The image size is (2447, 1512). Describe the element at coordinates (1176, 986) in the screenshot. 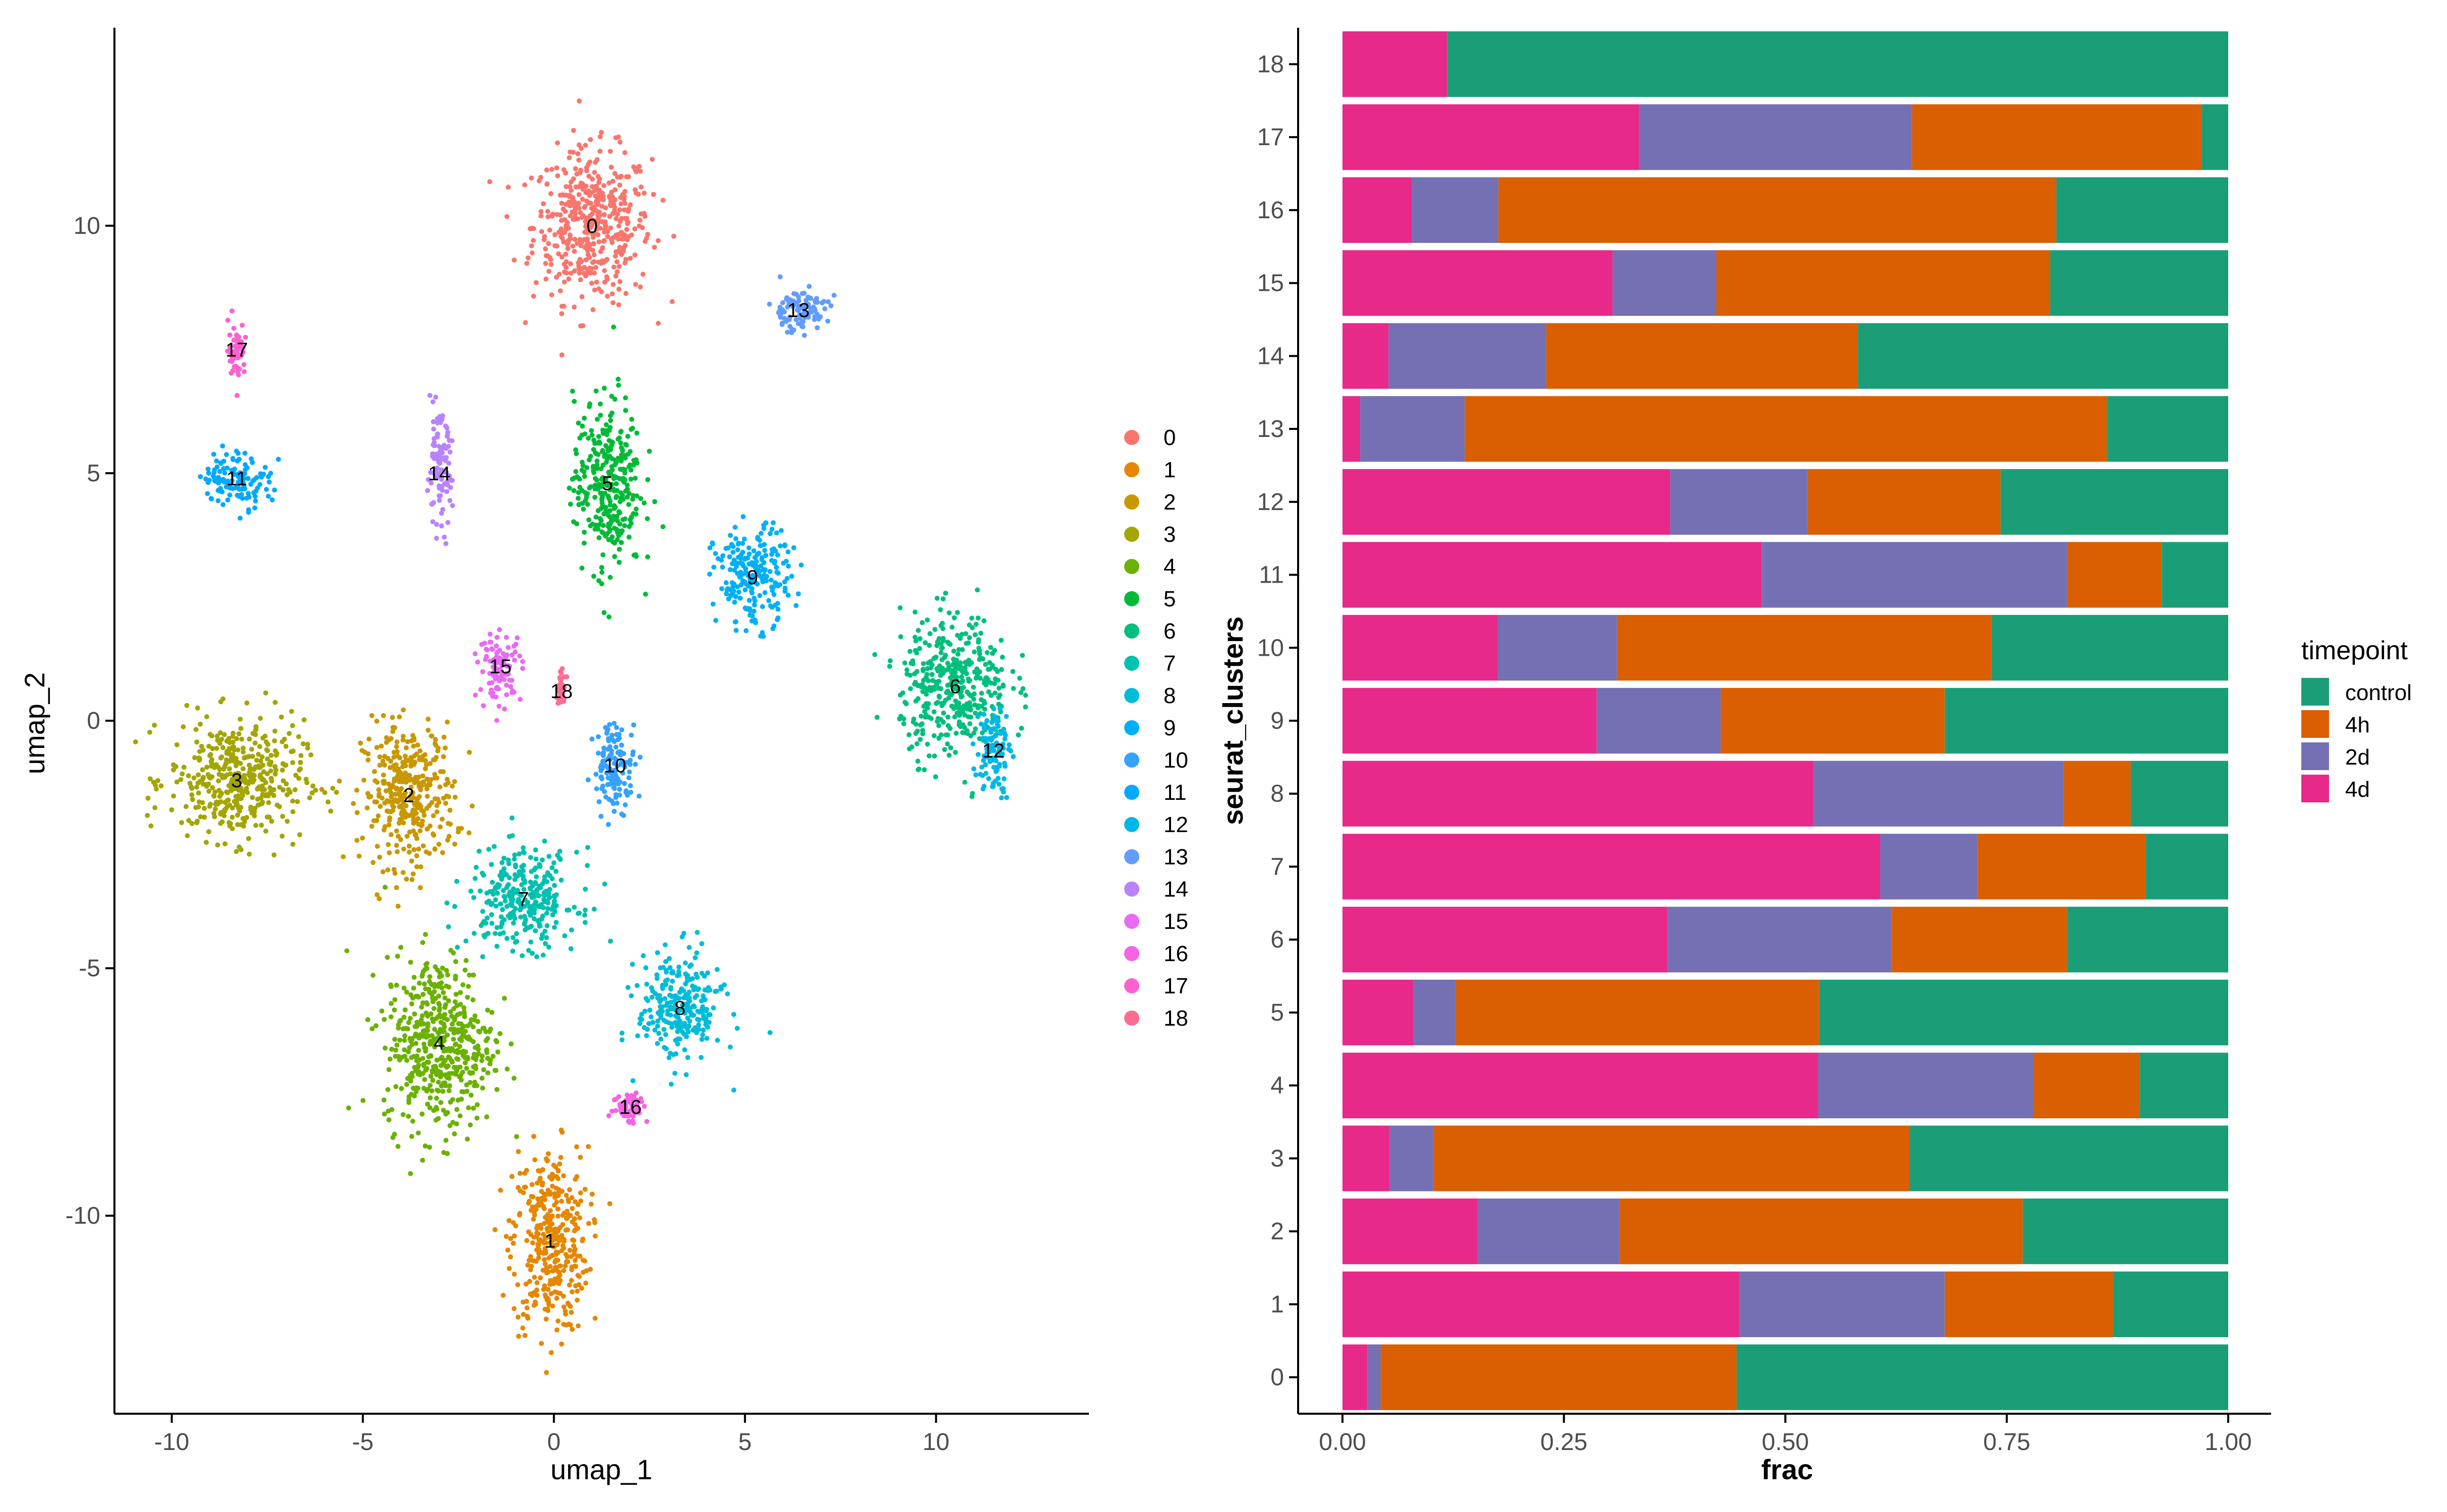

I see `legend-label-cluster-17: 17` at that location.